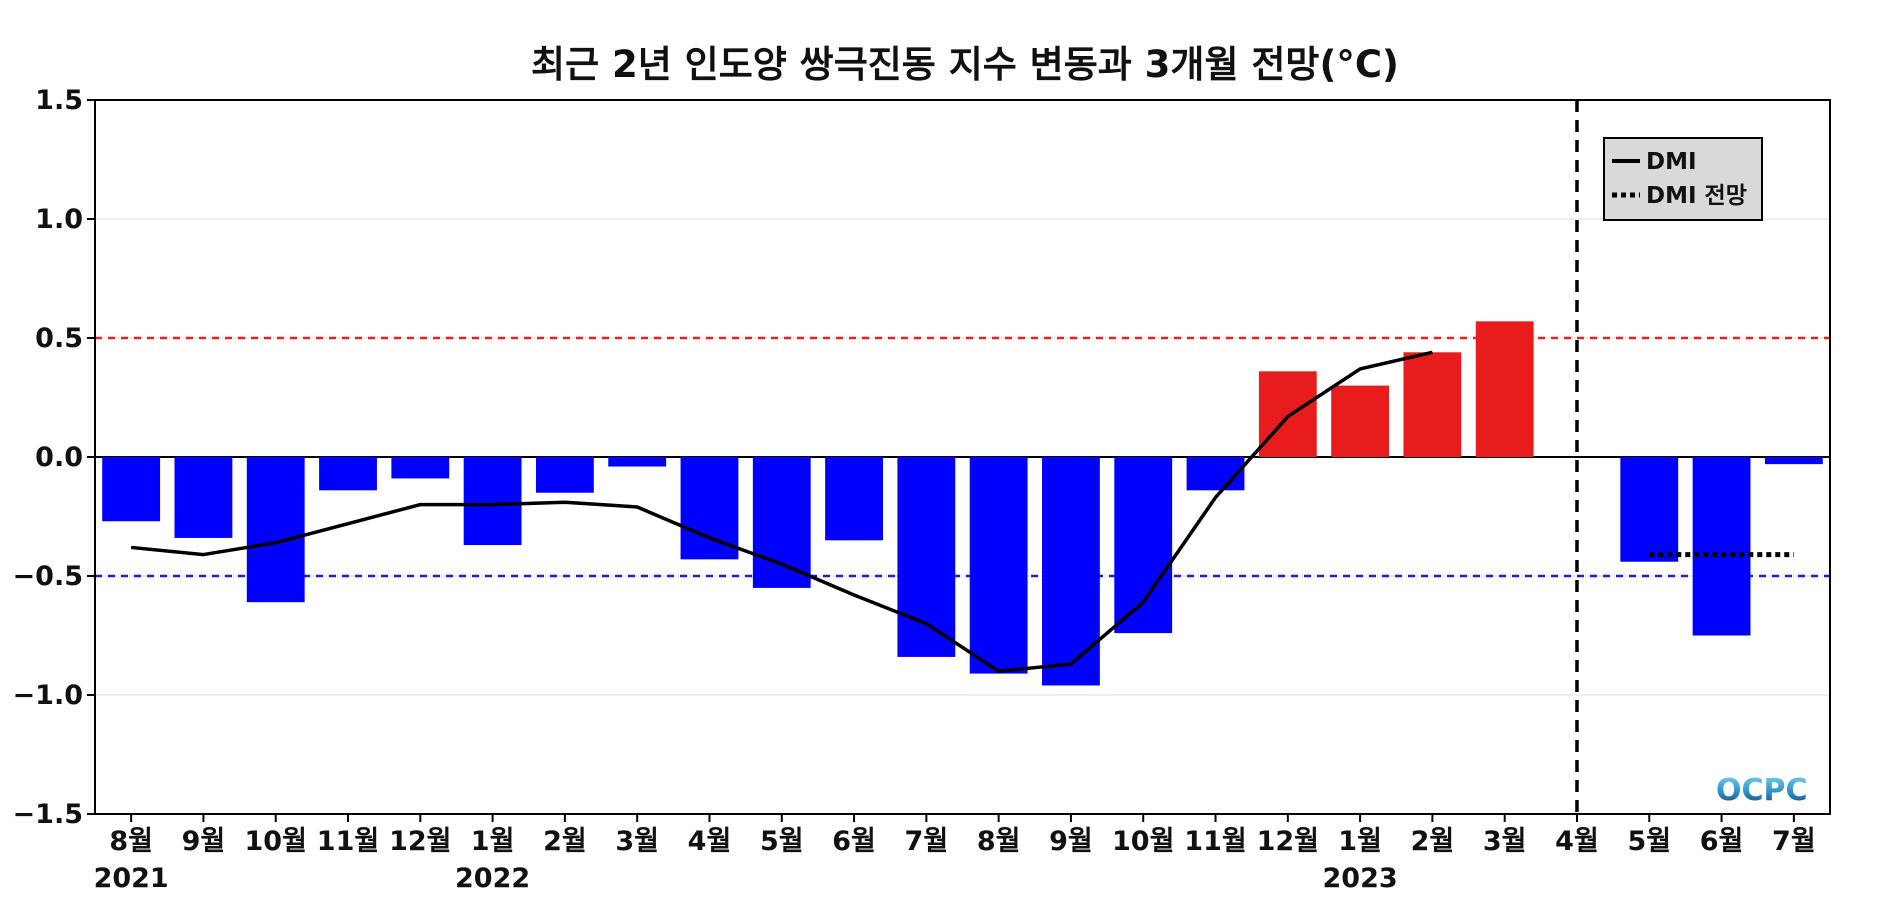 Image resolution: width=1900 pixels, height=900 pixels. What do you see at coordinates (59, 100) in the screenshot?
I see `y-tick-label-0: 1.5` at bounding box center [59, 100].